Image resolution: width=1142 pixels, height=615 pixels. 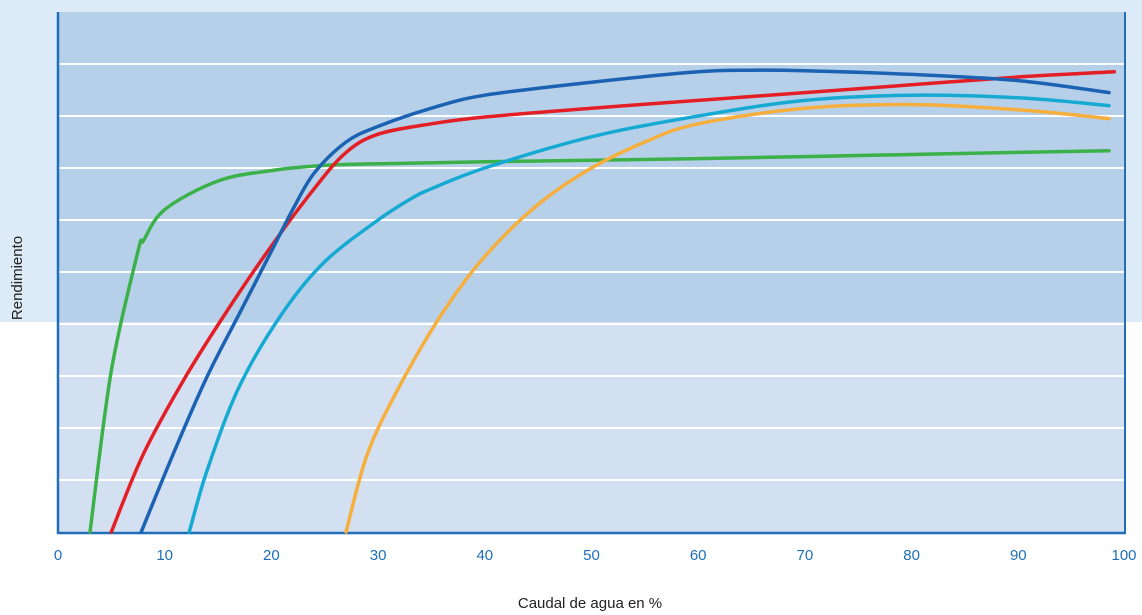 What do you see at coordinates (698, 555) in the screenshot?
I see `x-tick-label: 60` at bounding box center [698, 555].